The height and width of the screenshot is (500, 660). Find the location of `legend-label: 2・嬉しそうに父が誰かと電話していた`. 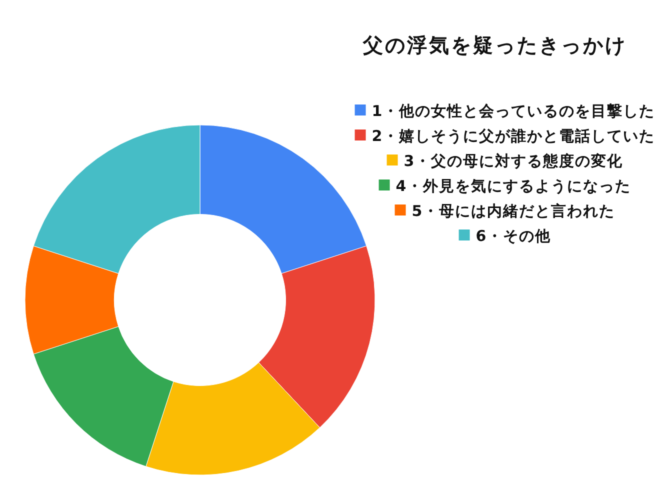

legend-label: 2・嬉しそうに父が誰かと電話していた is located at coordinates (514, 136).